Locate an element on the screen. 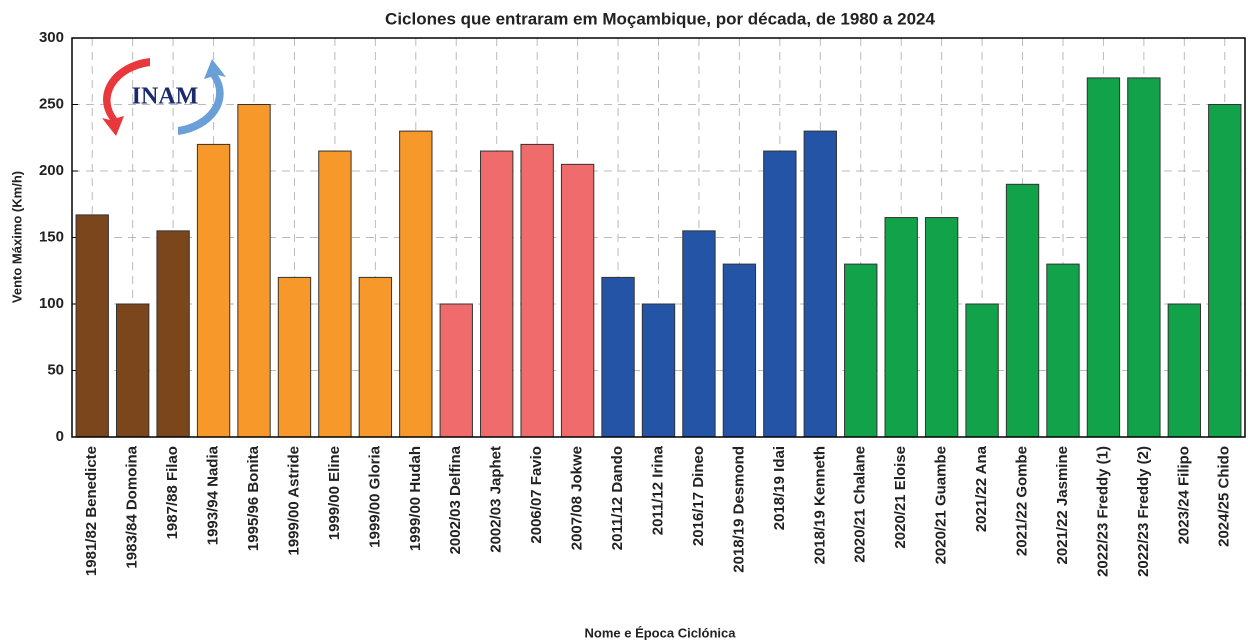 The image size is (1248, 643). logo-arrow-red is located at coordinates (126, 97).